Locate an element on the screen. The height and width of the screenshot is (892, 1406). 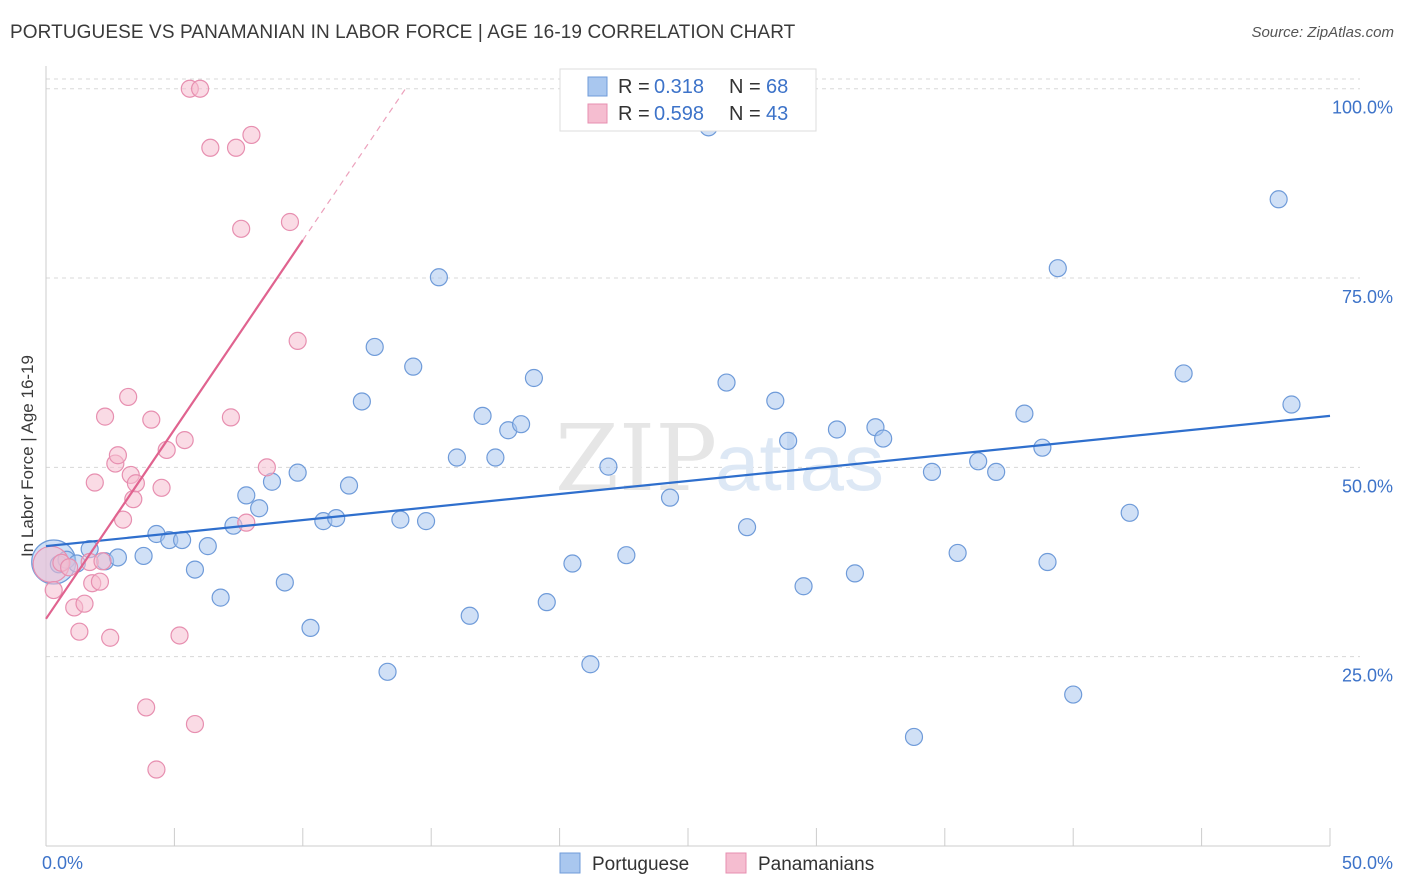
panamanian-bottom-legend-label: Panamanians is located at coordinates (816, 864).